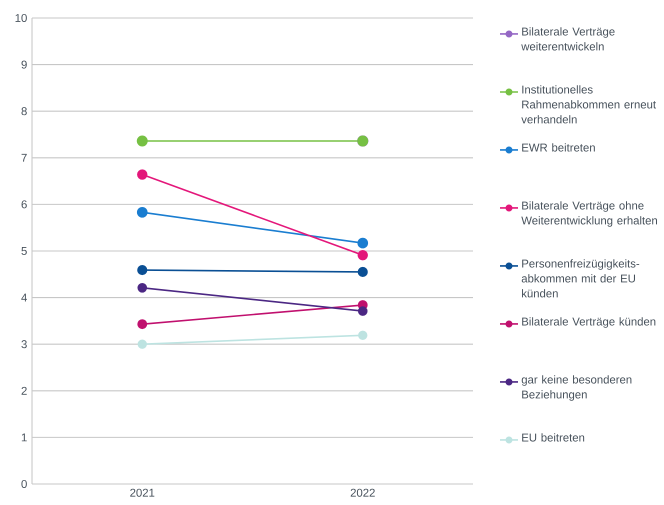  What do you see at coordinates (142, 492) in the screenshot?
I see `x-tick-label: 2021` at bounding box center [142, 492].